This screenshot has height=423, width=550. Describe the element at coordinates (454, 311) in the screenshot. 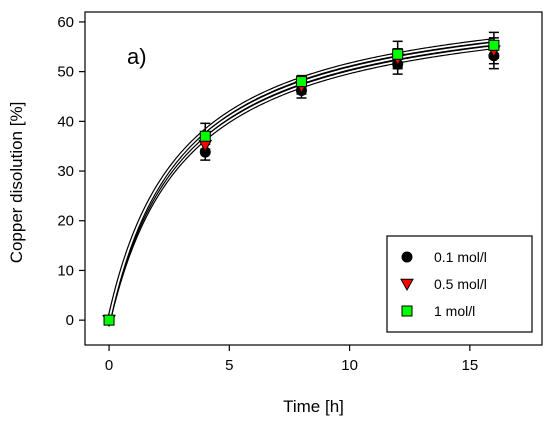

I see `legend-label: 1 mol/l` at that location.